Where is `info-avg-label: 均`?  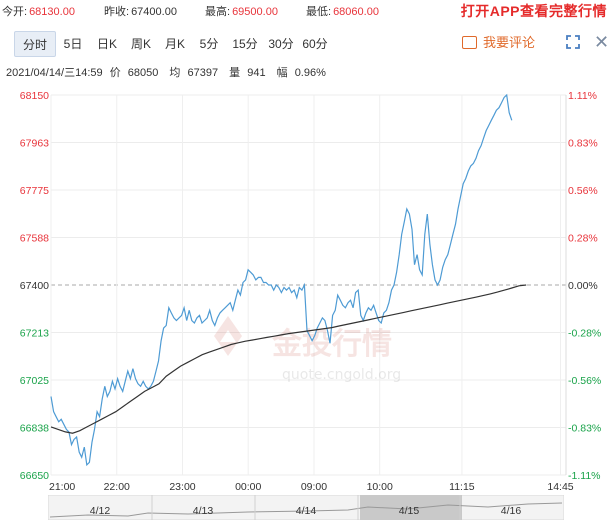 info-avg-label: 均 is located at coordinates (175, 73).